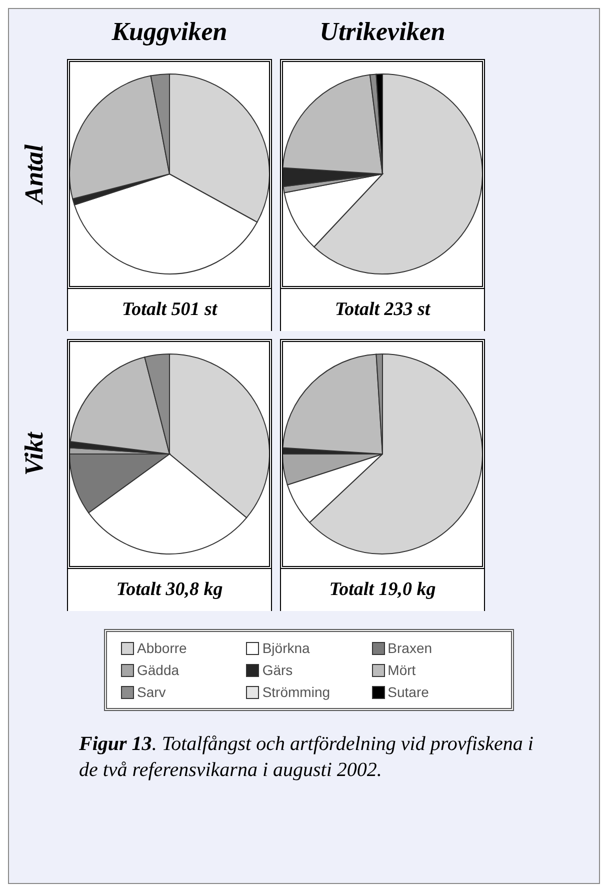 The height and width of the screenshot is (892, 608). Describe the element at coordinates (408, 692) in the screenshot. I see `legend-label: Sutare` at that location.